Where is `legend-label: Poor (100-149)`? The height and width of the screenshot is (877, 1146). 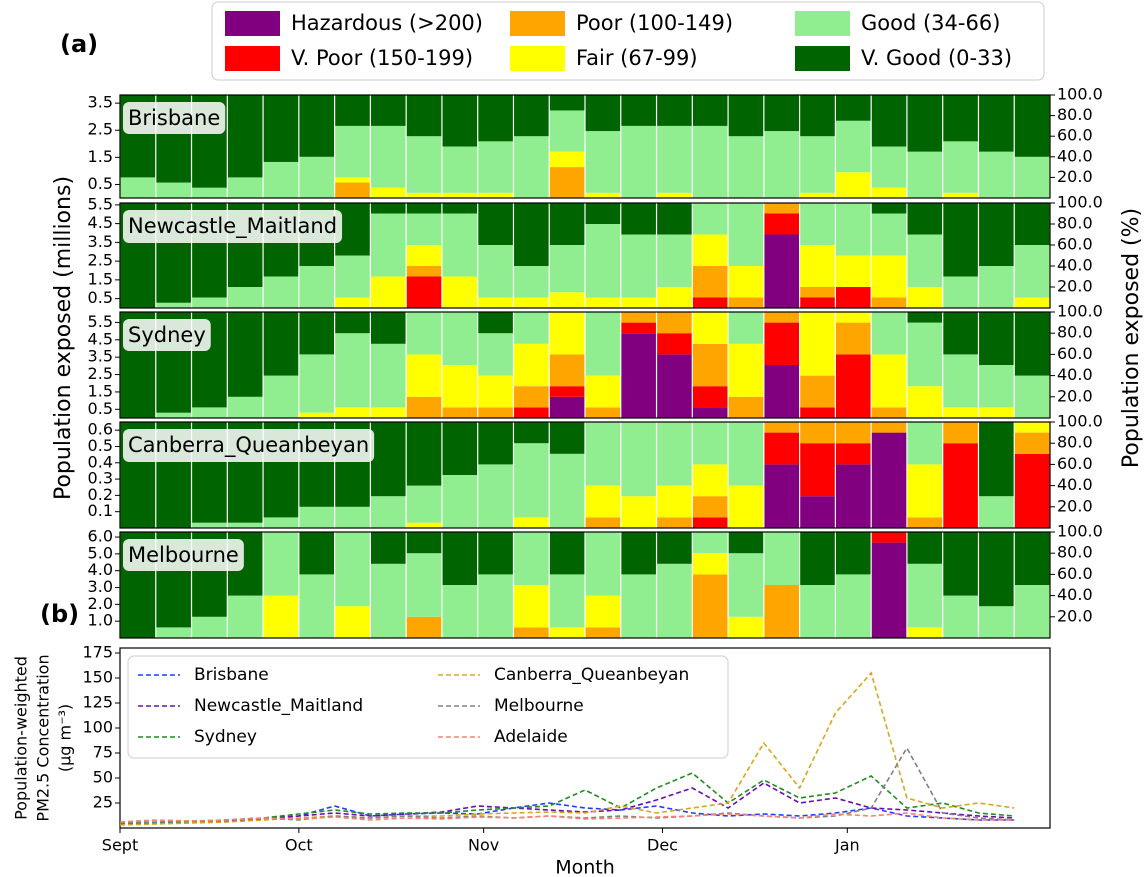 legend-label: Poor (100-149) is located at coordinates (654, 23).